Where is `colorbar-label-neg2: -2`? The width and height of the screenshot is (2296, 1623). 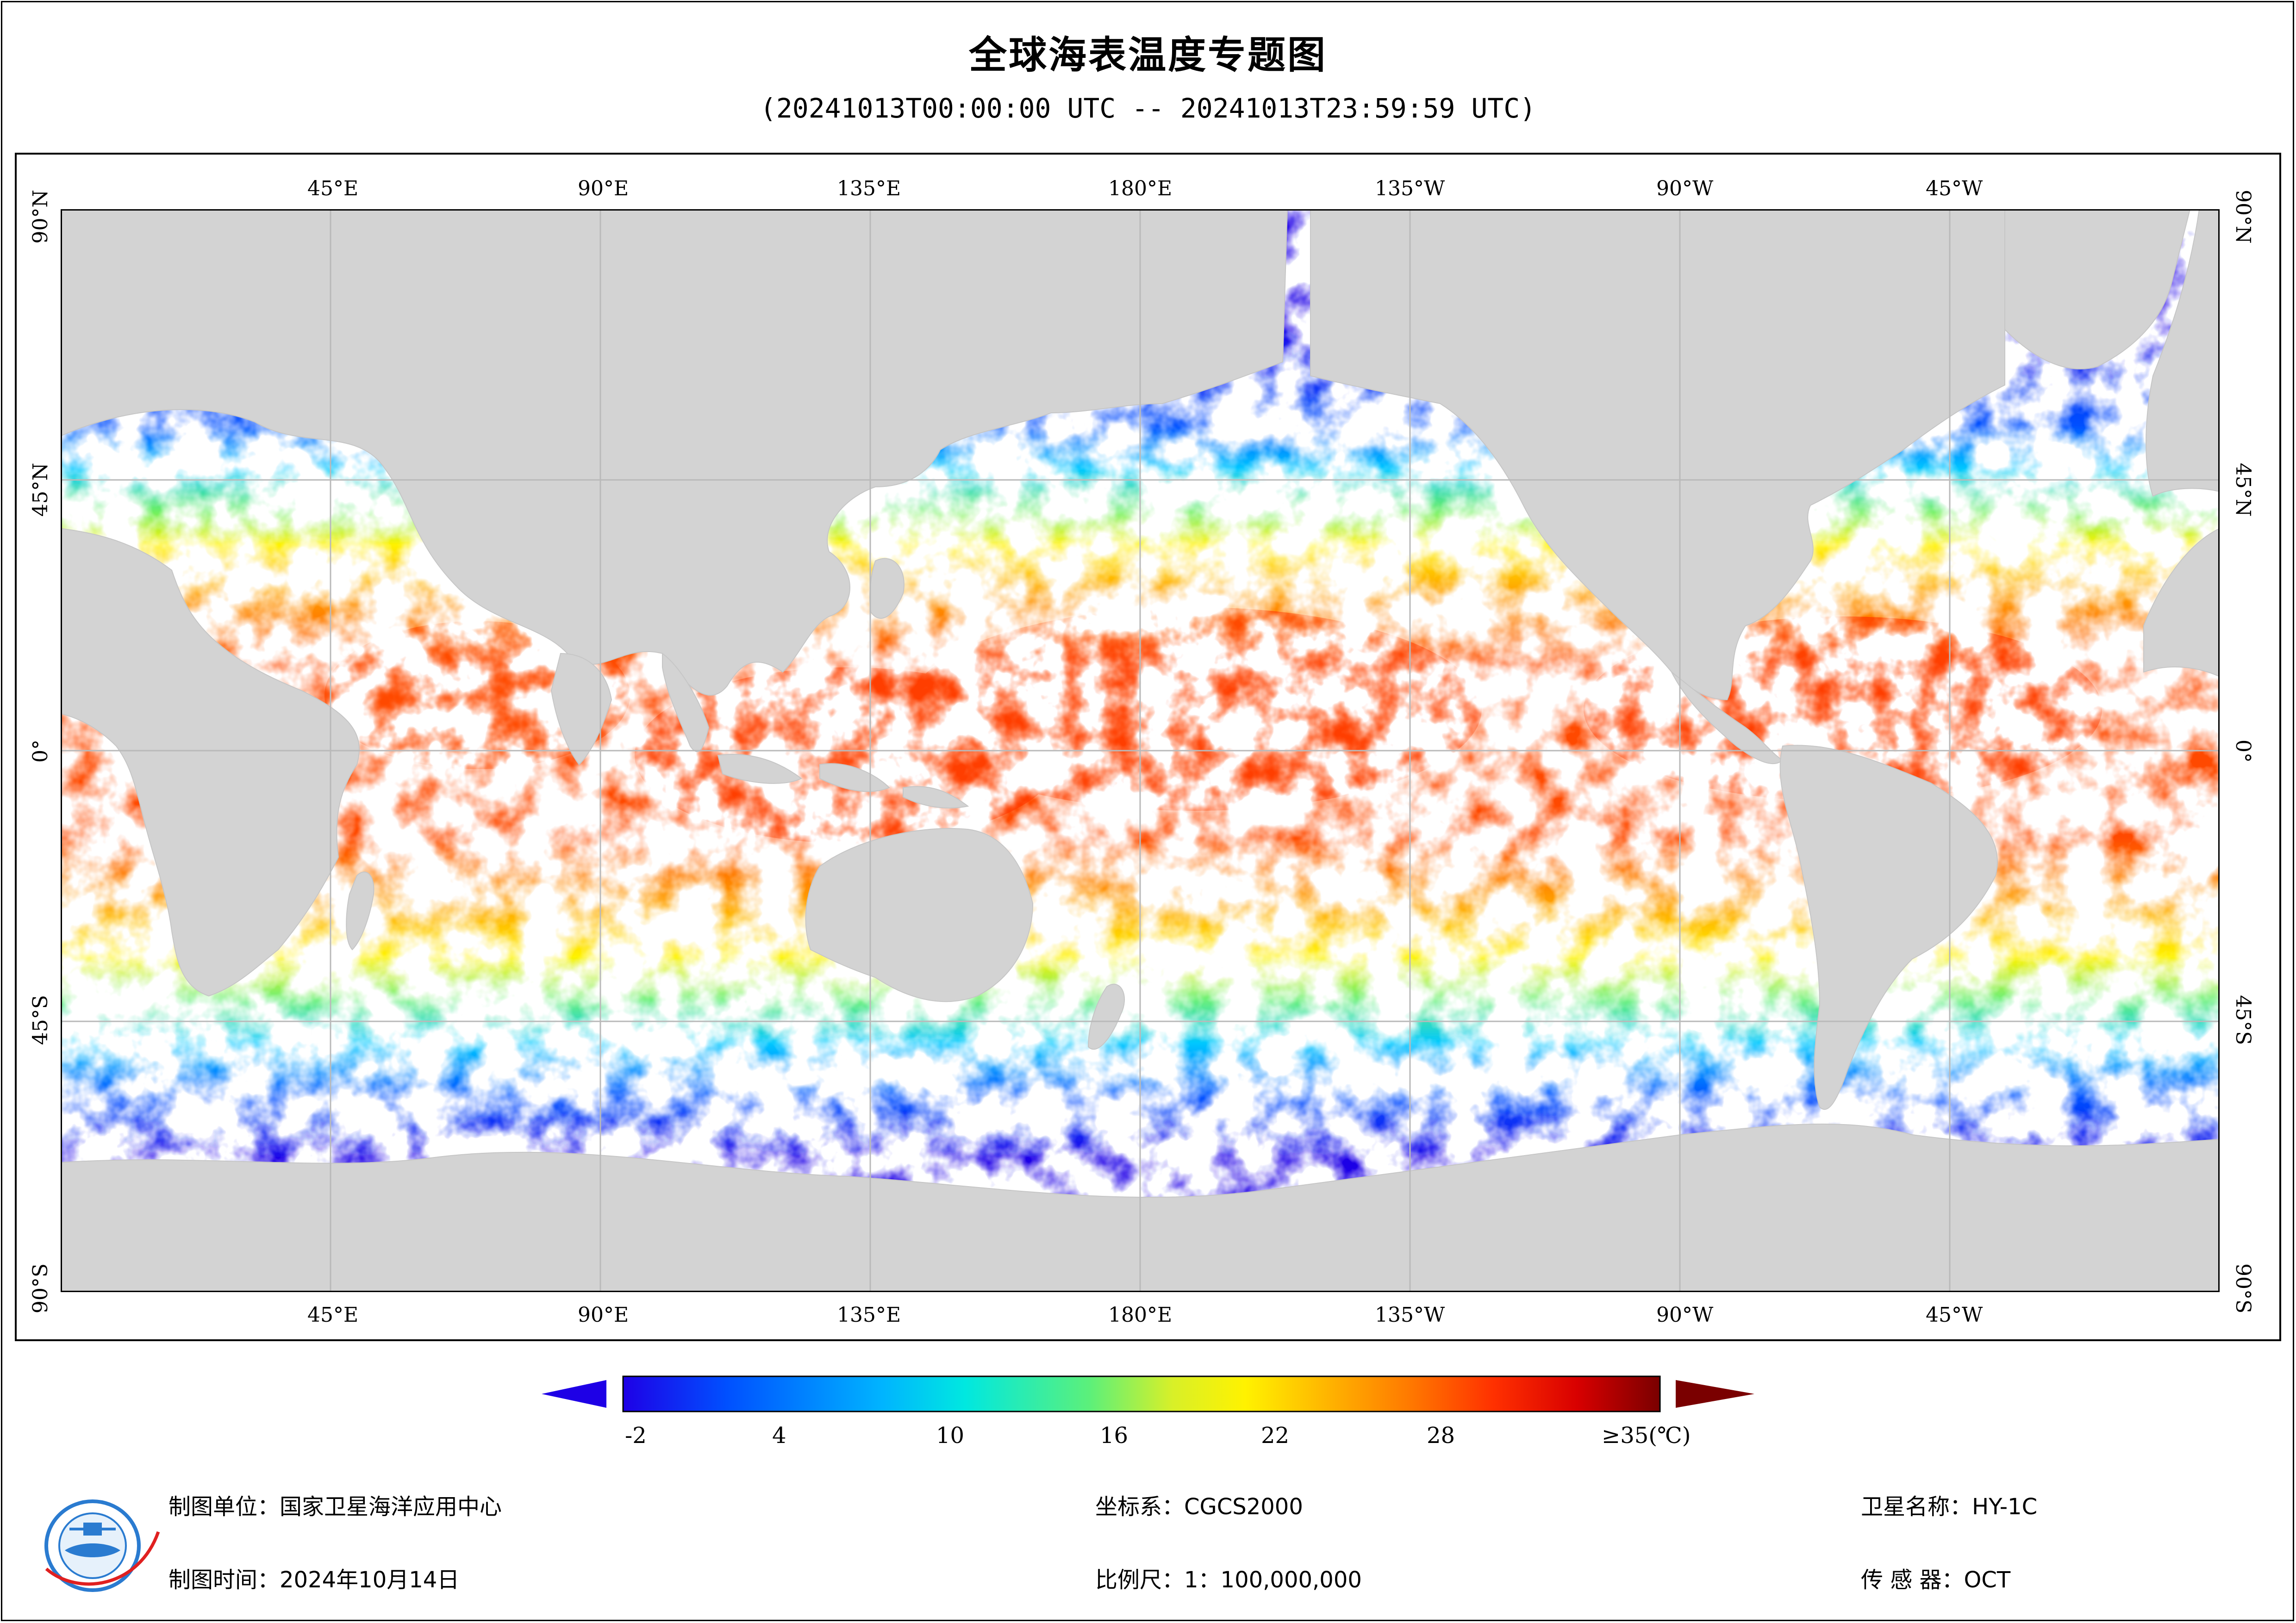 colorbar-label-neg2: -2 is located at coordinates (636, 1436).